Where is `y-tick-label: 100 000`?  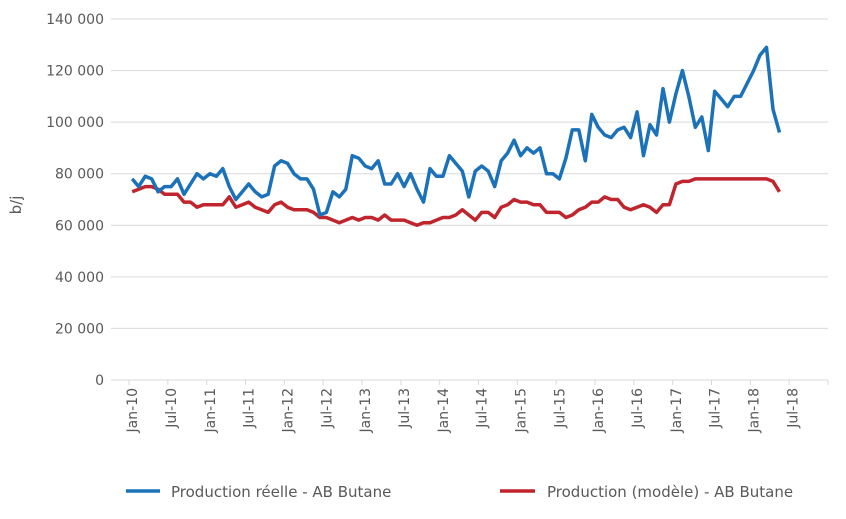 y-tick-label: 100 000 is located at coordinates (75, 123).